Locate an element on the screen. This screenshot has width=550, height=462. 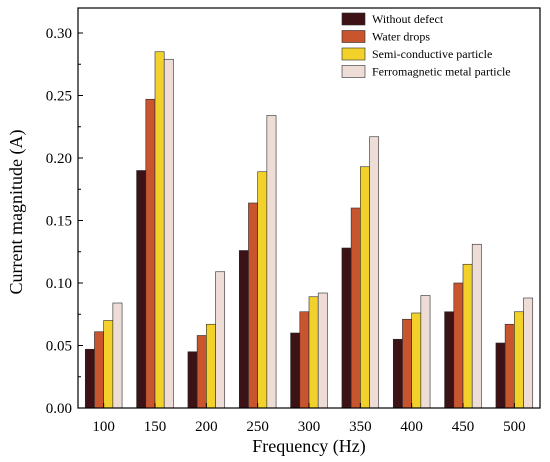
x-tick-label: 250 is located at coordinates (257, 427).